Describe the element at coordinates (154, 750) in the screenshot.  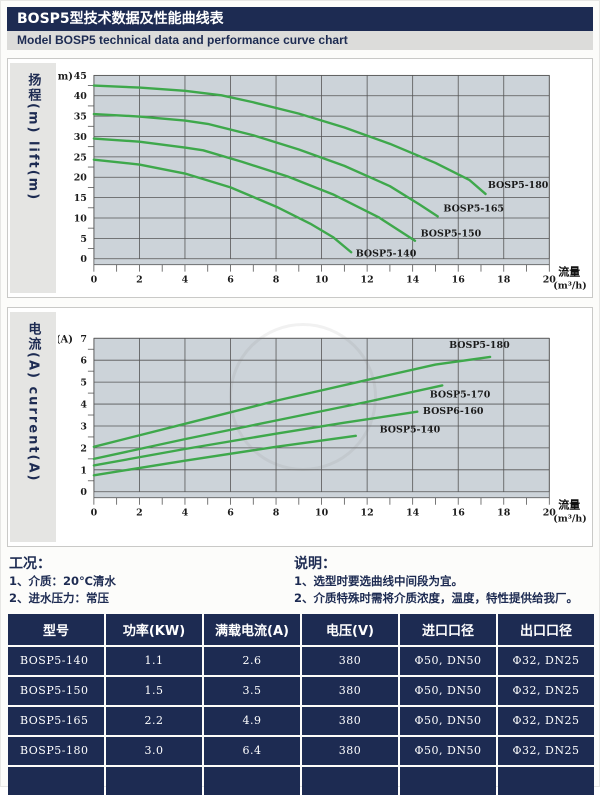
I see `spec-cell: 3.0` at that location.